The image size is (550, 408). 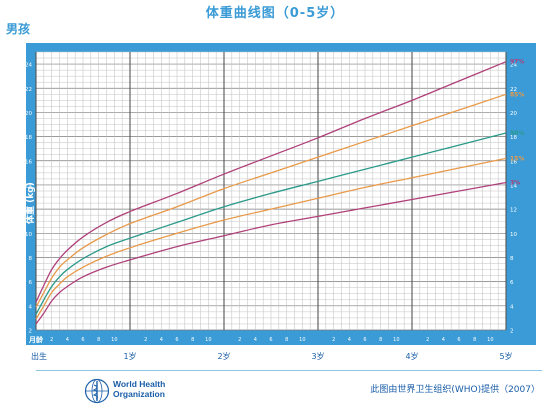 What do you see at coordinates (36, 339) in the screenshot?
I see `x-corner-label: 月龄` at bounding box center [36, 339].